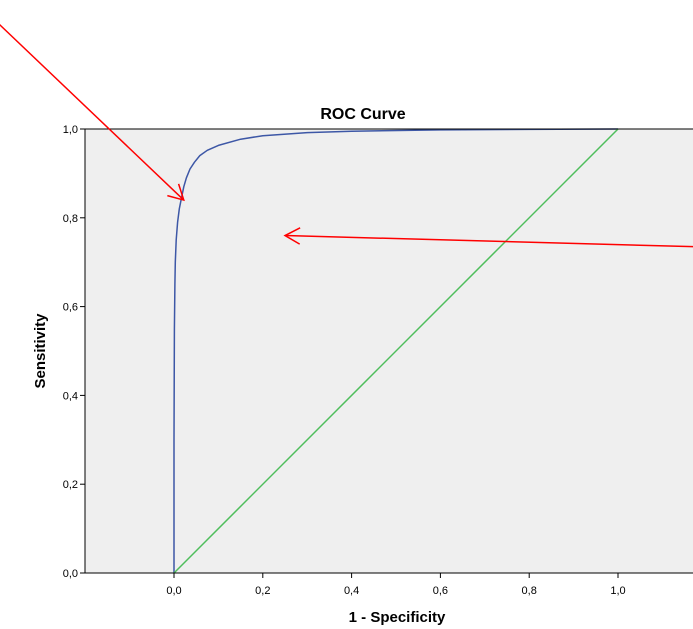 The width and height of the screenshot is (693, 629). What do you see at coordinates (173, 591) in the screenshot?
I see `x-tick-label: 0,0` at bounding box center [173, 591].